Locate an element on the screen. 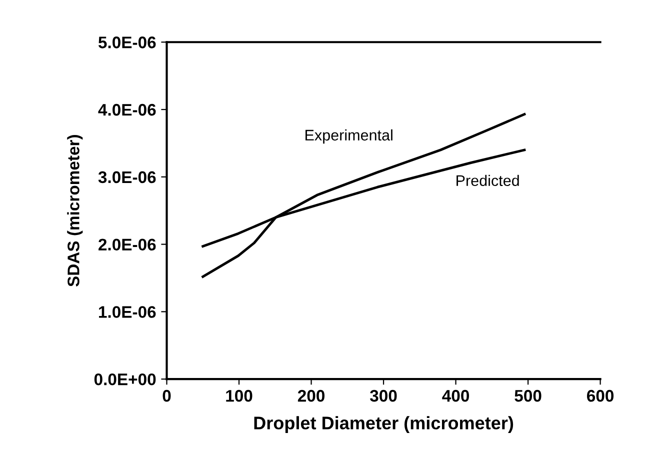  y-tick-label: 2.0E-06 is located at coordinates (127, 244).